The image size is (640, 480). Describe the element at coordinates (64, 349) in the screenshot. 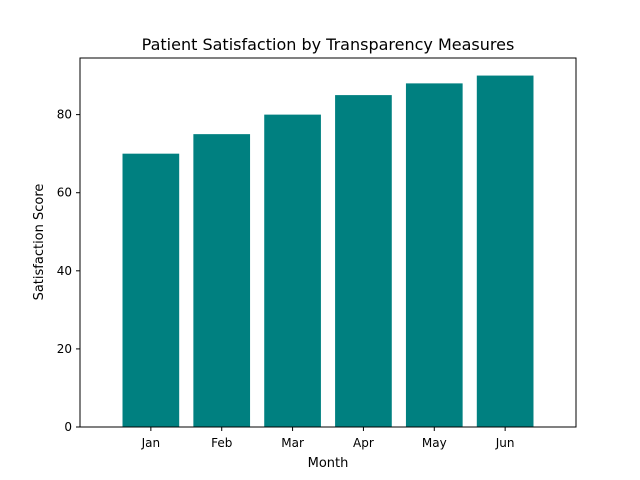

I see `y-tick-label: 20` at that location.